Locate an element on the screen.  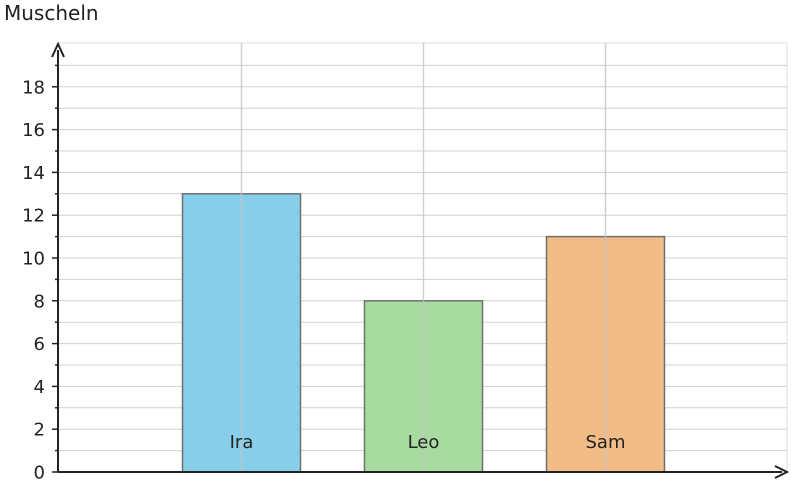
bar-labels: Ira Leo Sam is located at coordinates (428, 442).